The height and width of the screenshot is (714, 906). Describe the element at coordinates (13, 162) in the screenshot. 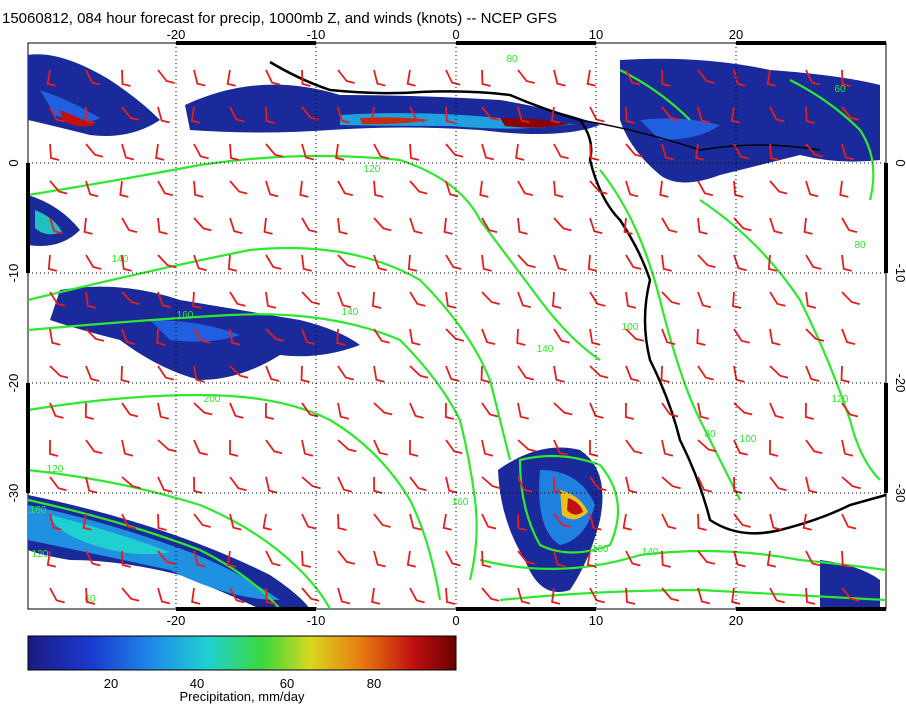

I see `lat-tick-label: 0` at that location.